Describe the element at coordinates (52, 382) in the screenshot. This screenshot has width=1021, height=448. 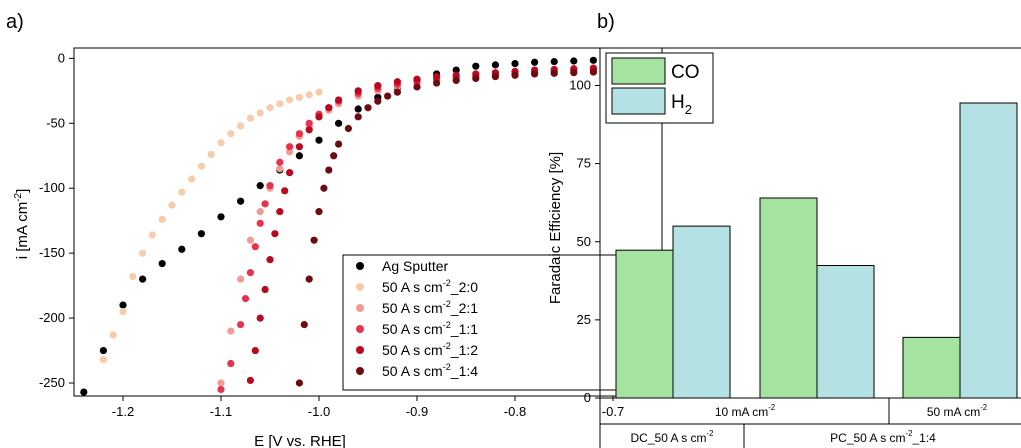
I see `plot-a-y-tick-label: -250` at that location.